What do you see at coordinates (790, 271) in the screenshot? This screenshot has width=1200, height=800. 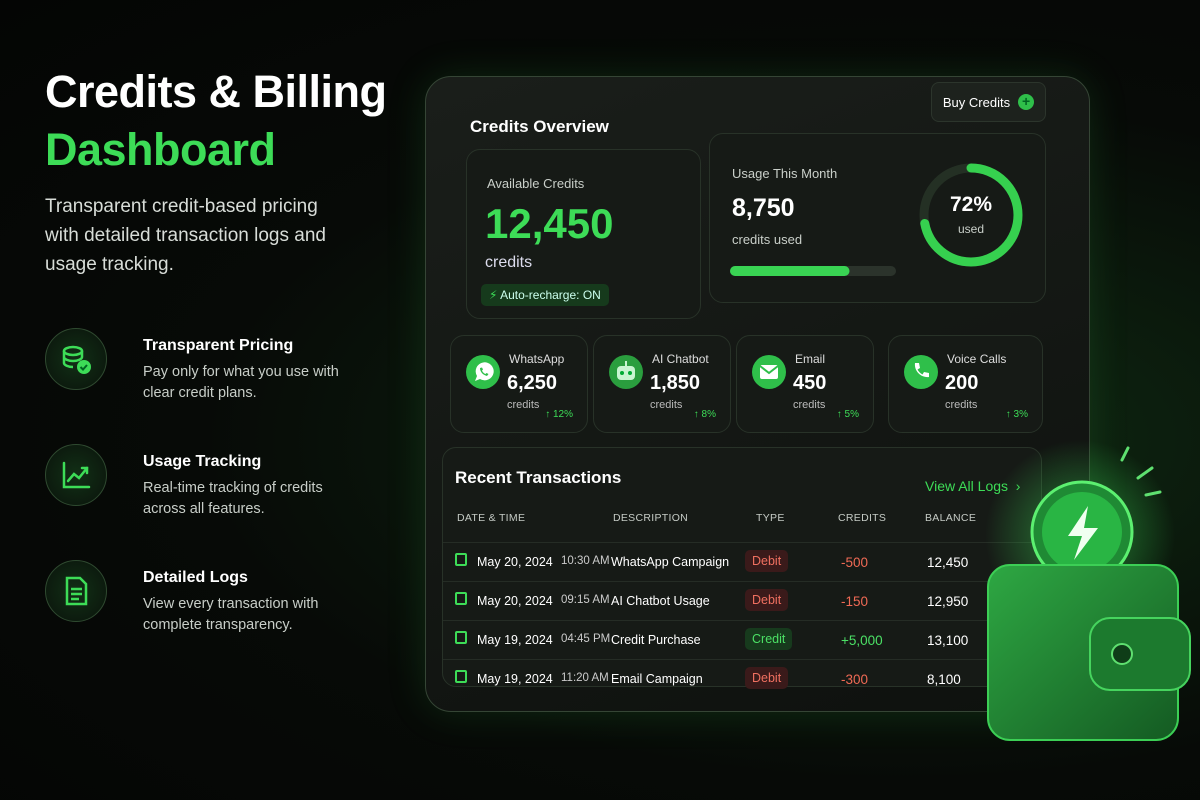 I see `bar-fill` at bounding box center [790, 271].